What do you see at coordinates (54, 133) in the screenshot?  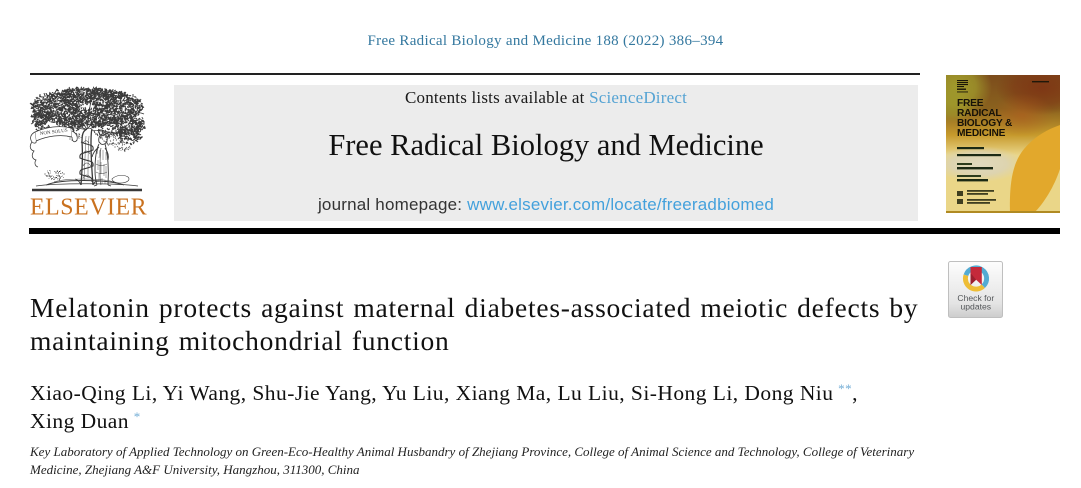 I see `svg-text: NON SOLUS` at bounding box center [54, 133].